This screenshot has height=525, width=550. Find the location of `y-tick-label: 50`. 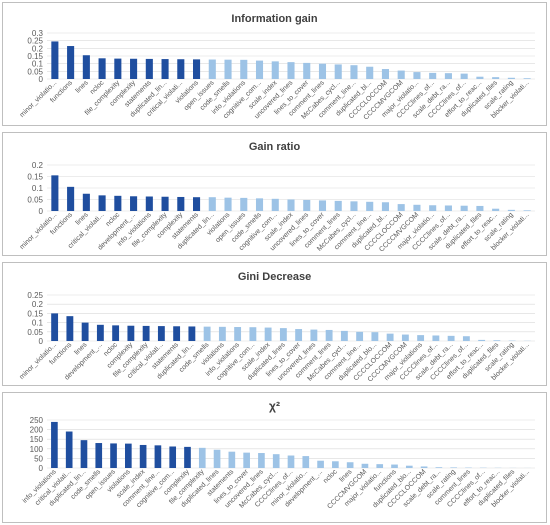

y-tick-label: 50 is located at coordinates (38, 458).